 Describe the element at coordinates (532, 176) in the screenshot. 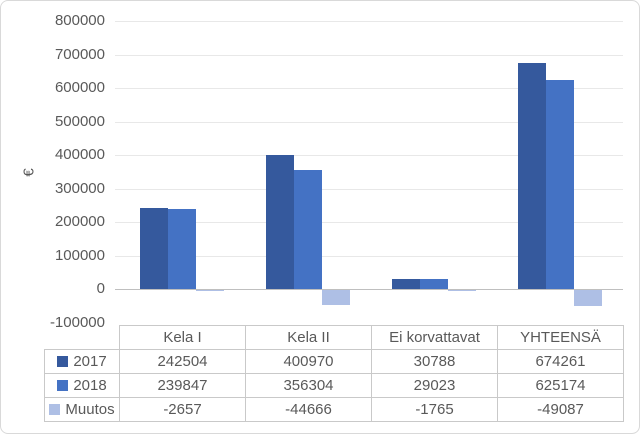

I see `bar-2017-yhteens-` at that location.